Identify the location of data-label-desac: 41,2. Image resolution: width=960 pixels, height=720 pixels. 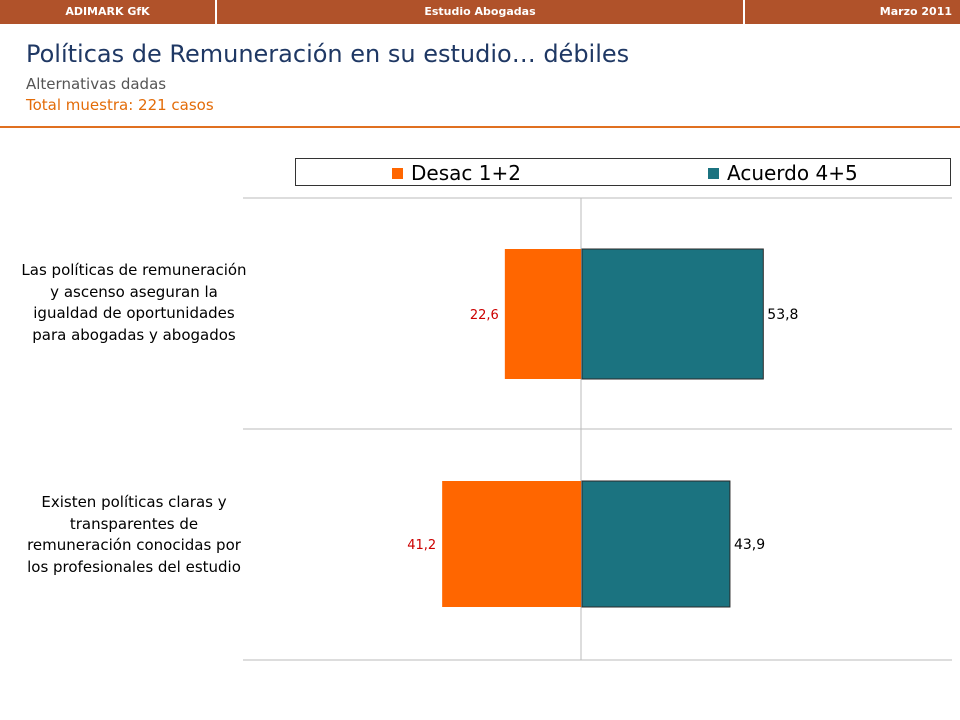
(421, 545).